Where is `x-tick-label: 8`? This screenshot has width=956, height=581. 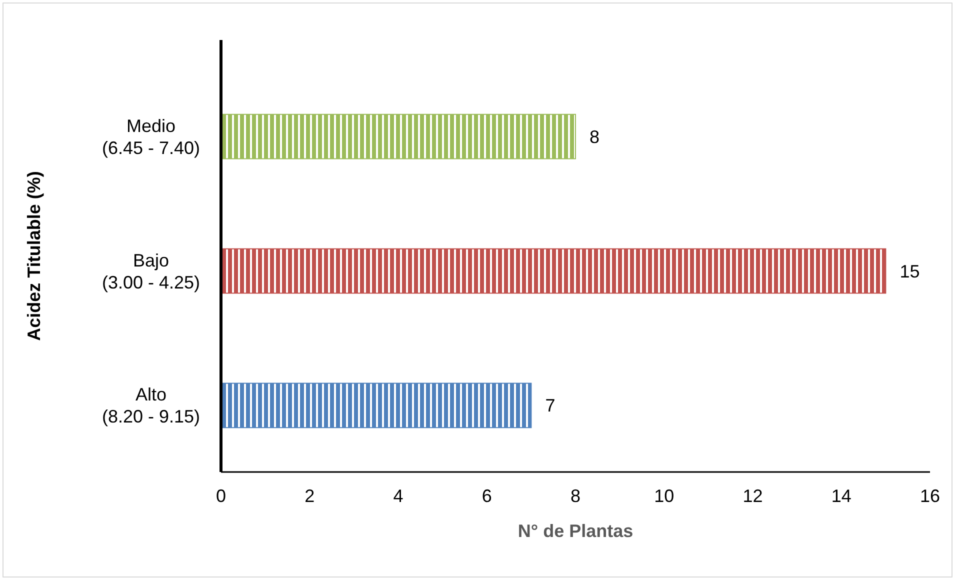
x-tick-label: 8 is located at coordinates (575, 496).